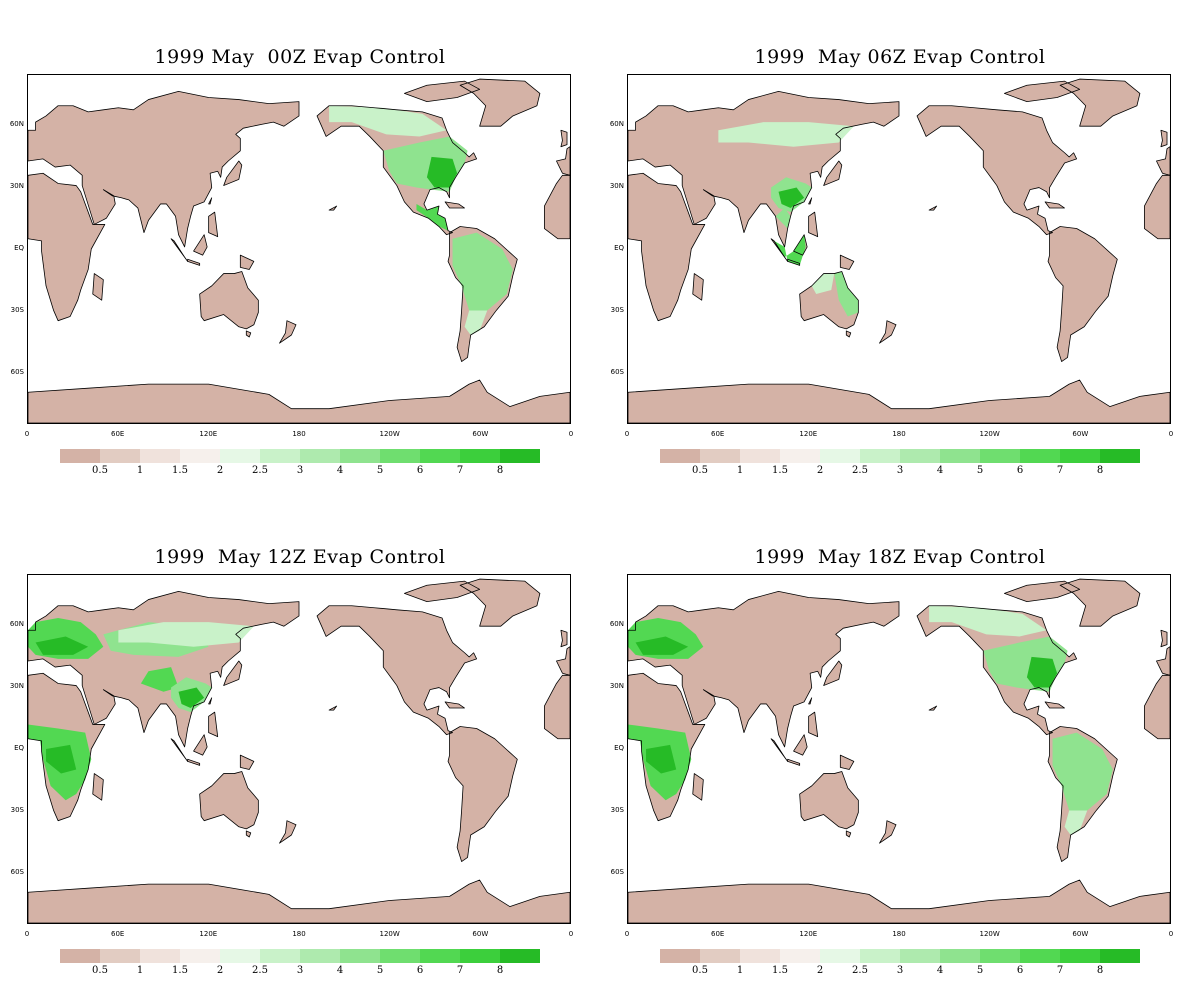 The image size is (1200, 1000). I want to click on colorbar, so click(300, 456).